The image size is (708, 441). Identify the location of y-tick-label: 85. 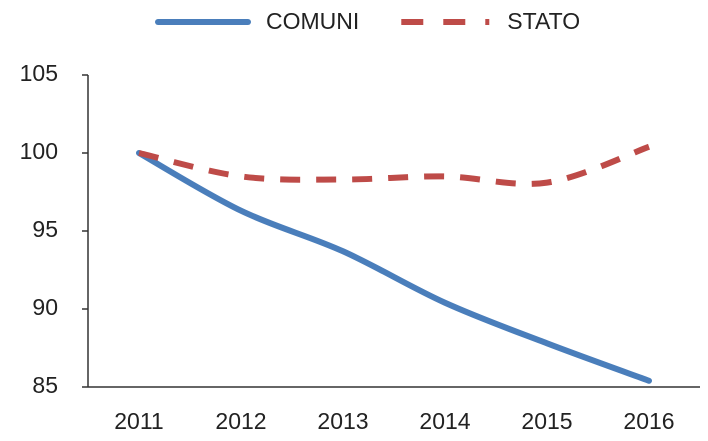
(45, 385).